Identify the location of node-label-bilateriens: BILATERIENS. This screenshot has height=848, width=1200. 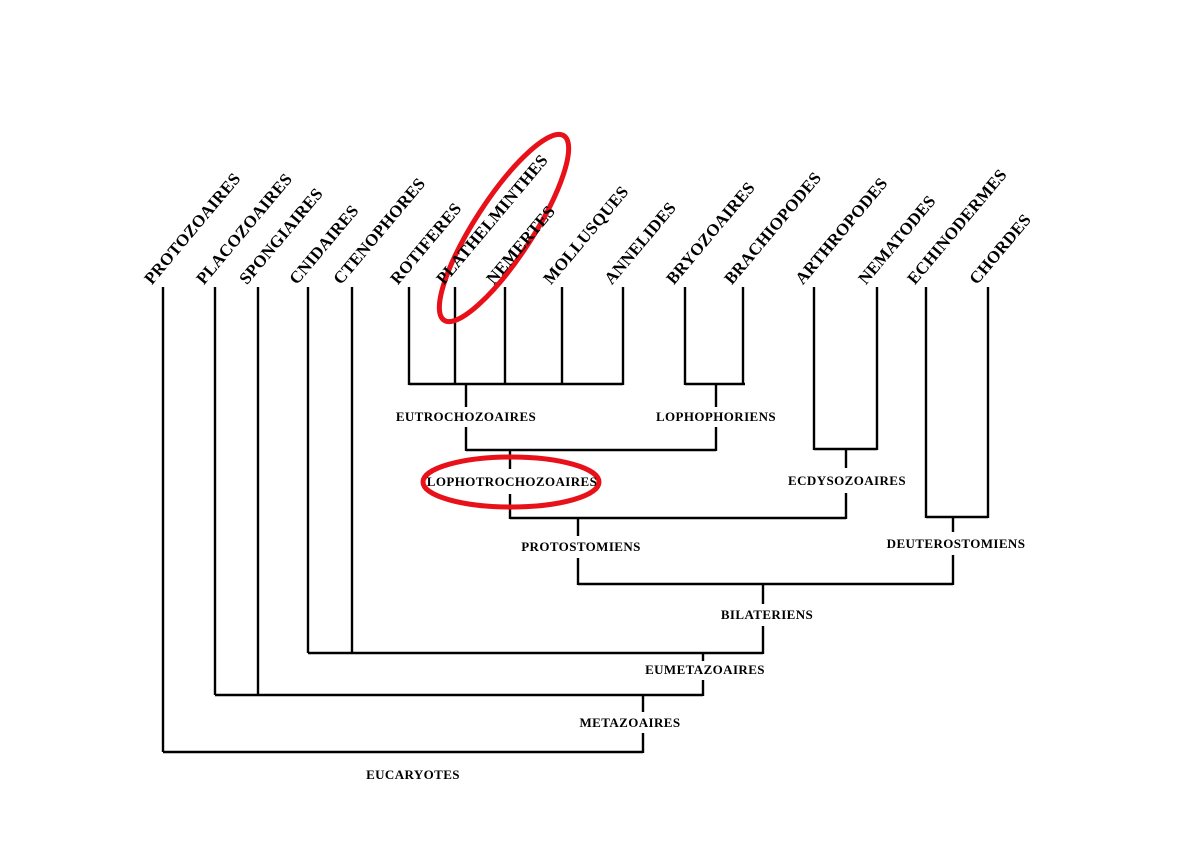
(767, 614).